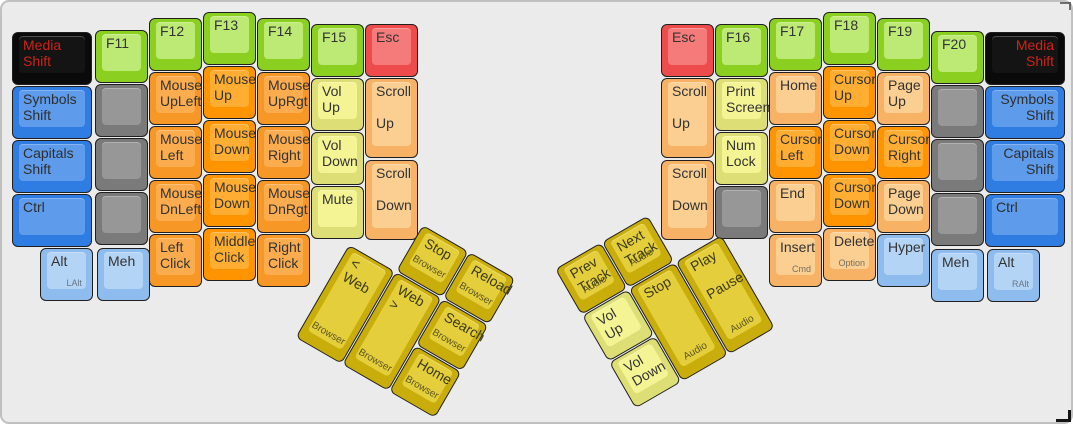  Describe the element at coordinates (903, 206) in the screenshot. I see `key-page-down: Page Down` at that location.